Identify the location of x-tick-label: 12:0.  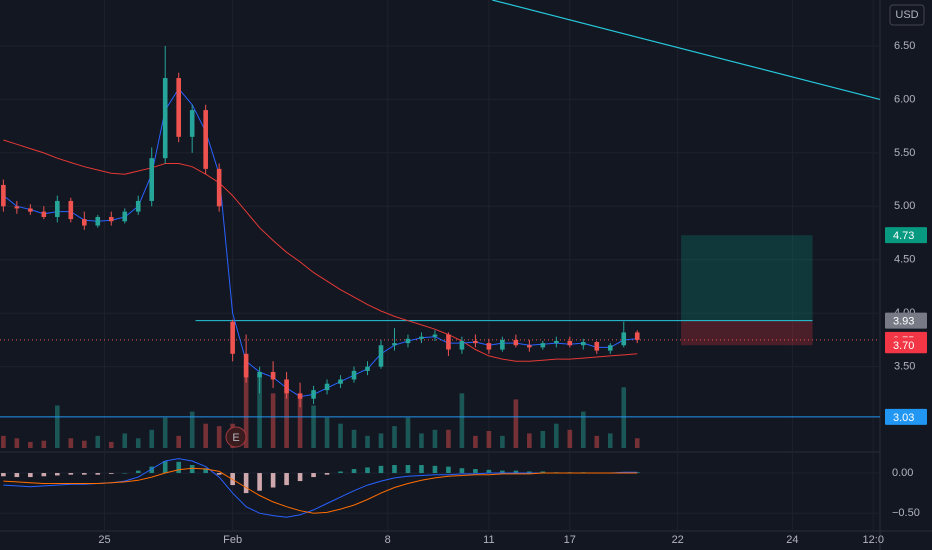
(873, 540).